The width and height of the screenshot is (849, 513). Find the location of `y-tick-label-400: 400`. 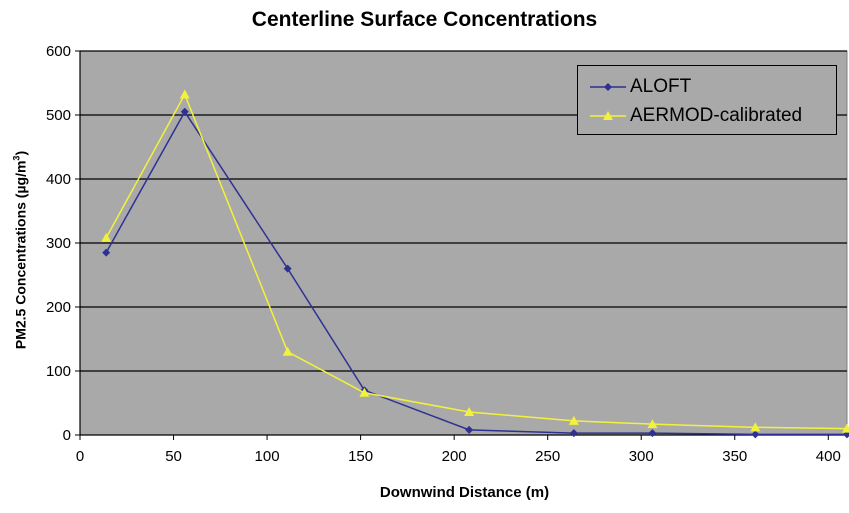

y-tick-label-400: 400 is located at coordinates (58, 179).